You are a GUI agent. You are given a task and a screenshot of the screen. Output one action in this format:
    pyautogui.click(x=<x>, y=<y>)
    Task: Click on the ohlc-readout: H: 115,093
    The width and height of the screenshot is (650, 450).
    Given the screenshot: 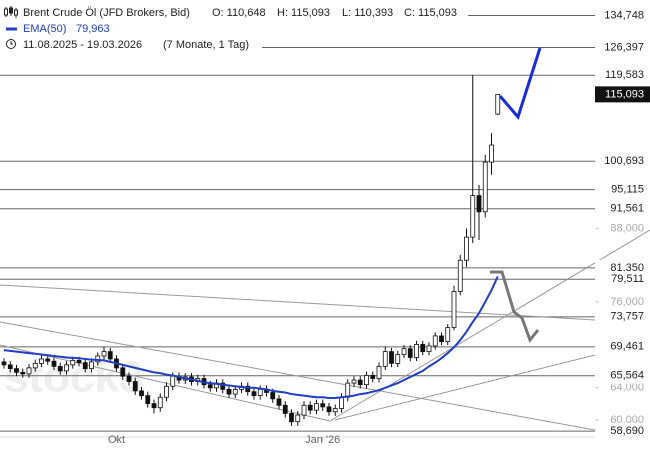 What is the action you would take?
    pyautogui.click(x=303, y=13)
    